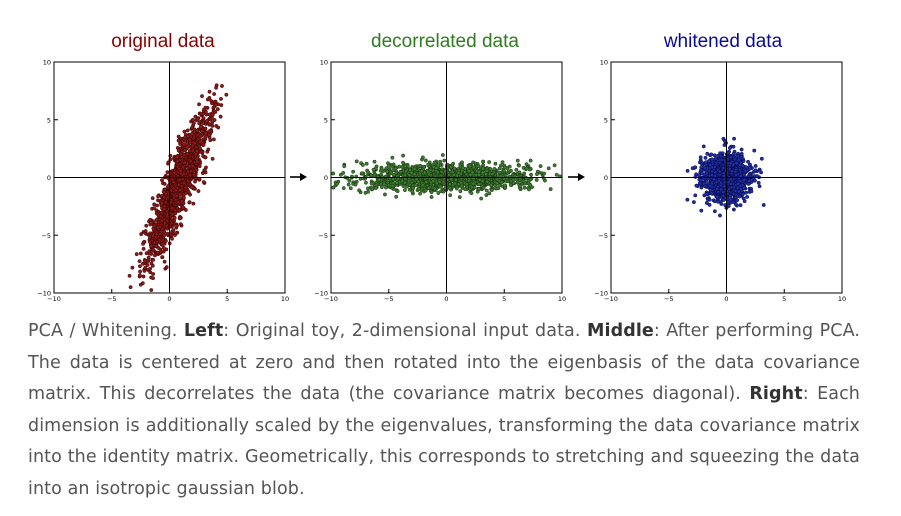 This screenshot has width=901, height=516. Describe the element at coordinates (601, 294) in the screenshot. I see `y-tick-label: −10` at that location.